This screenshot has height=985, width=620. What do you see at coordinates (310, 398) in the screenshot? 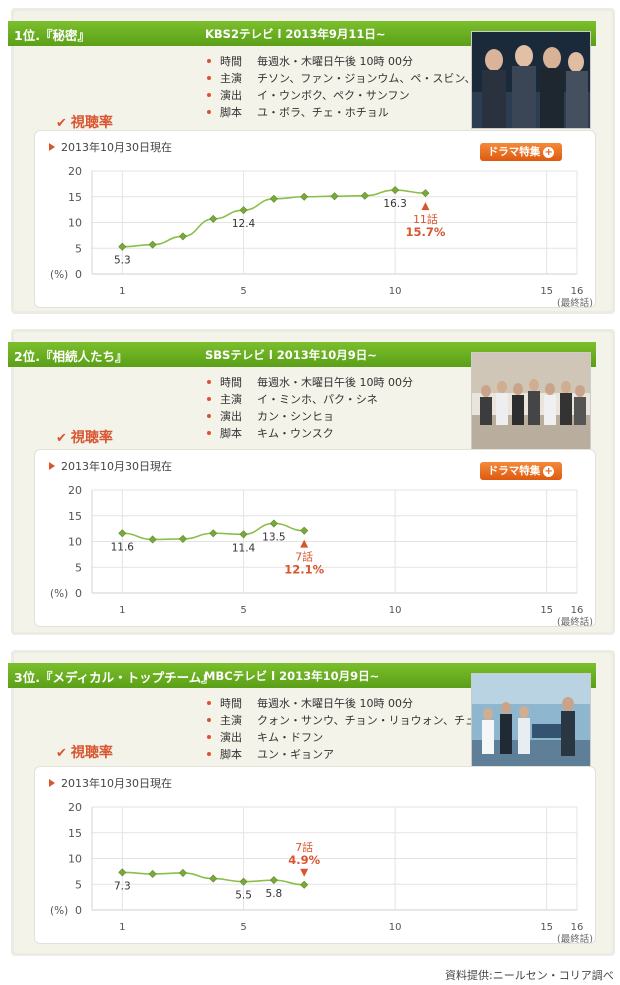
I see `info-row: 主演 イ・ミンホ、パク・シネ` at bounding box center [310, 398].